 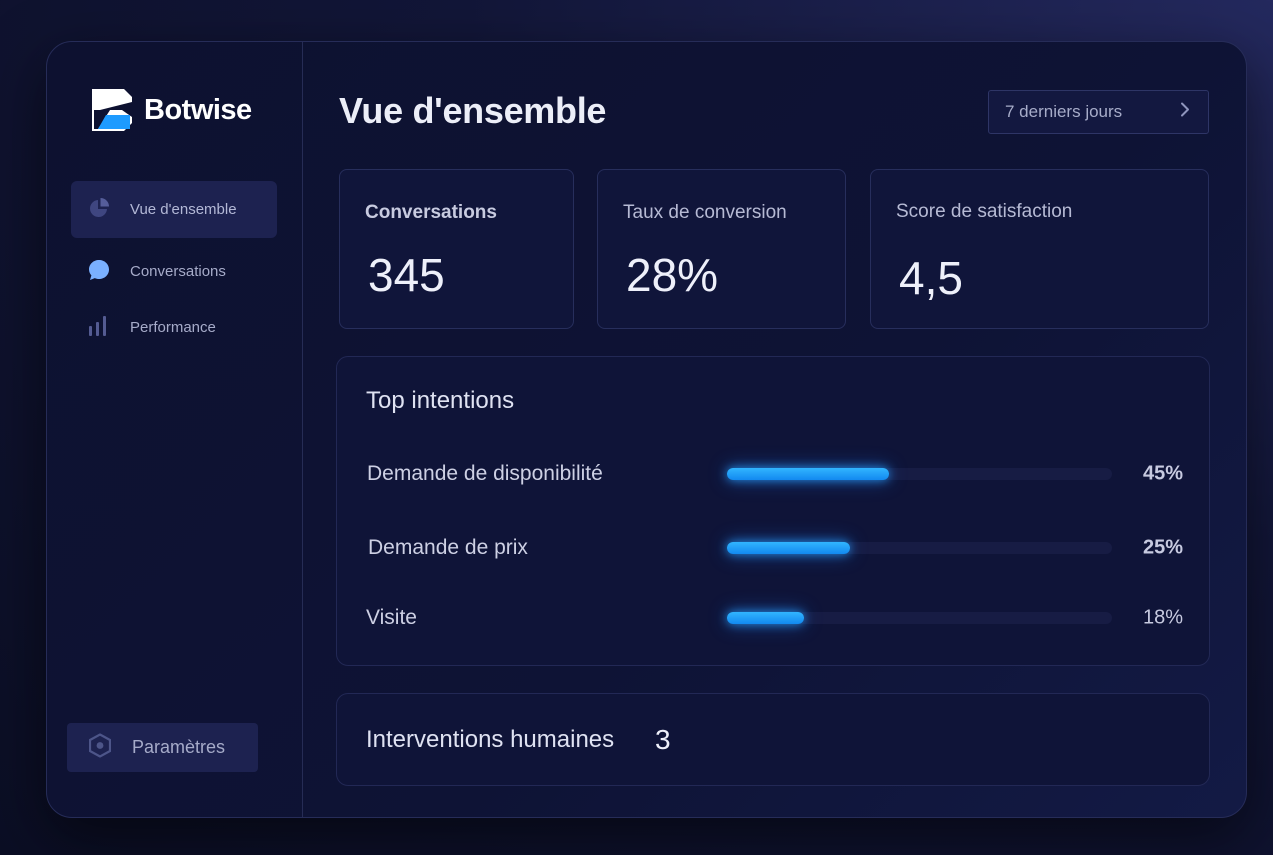 I want to click on logo: Botwise, so click(x=172, y=110).